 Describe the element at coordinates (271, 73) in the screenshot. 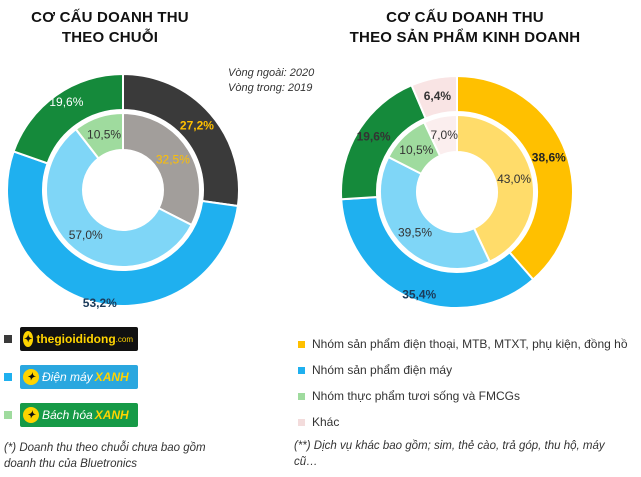

I see `outer-ring-note: Vòng ngoài: 2020` at that location.